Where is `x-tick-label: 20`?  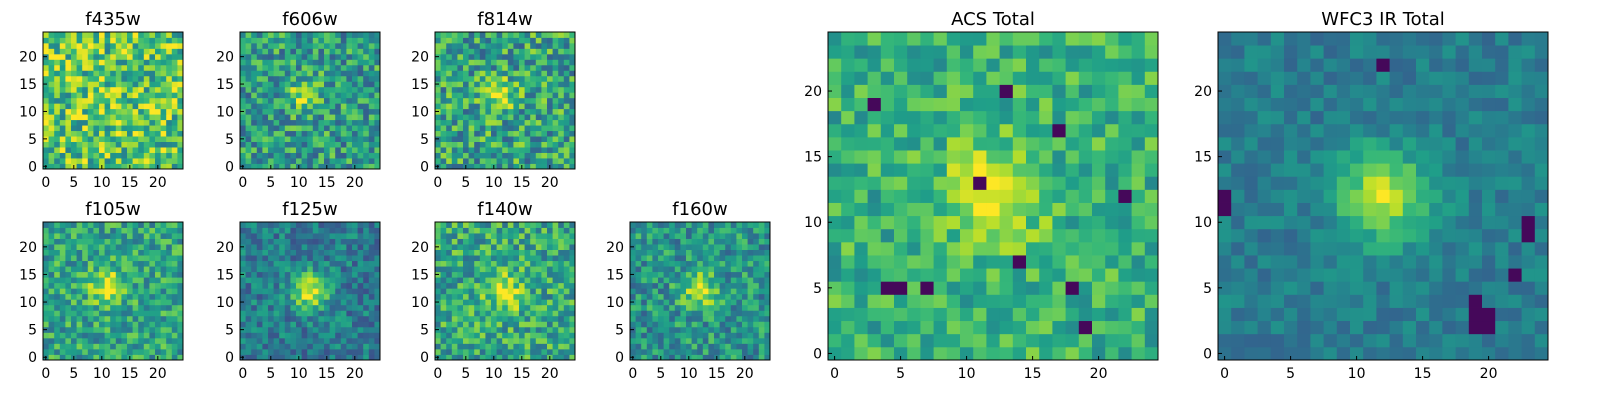 x-tick-label: 20 is located at coordinates (355, 374).